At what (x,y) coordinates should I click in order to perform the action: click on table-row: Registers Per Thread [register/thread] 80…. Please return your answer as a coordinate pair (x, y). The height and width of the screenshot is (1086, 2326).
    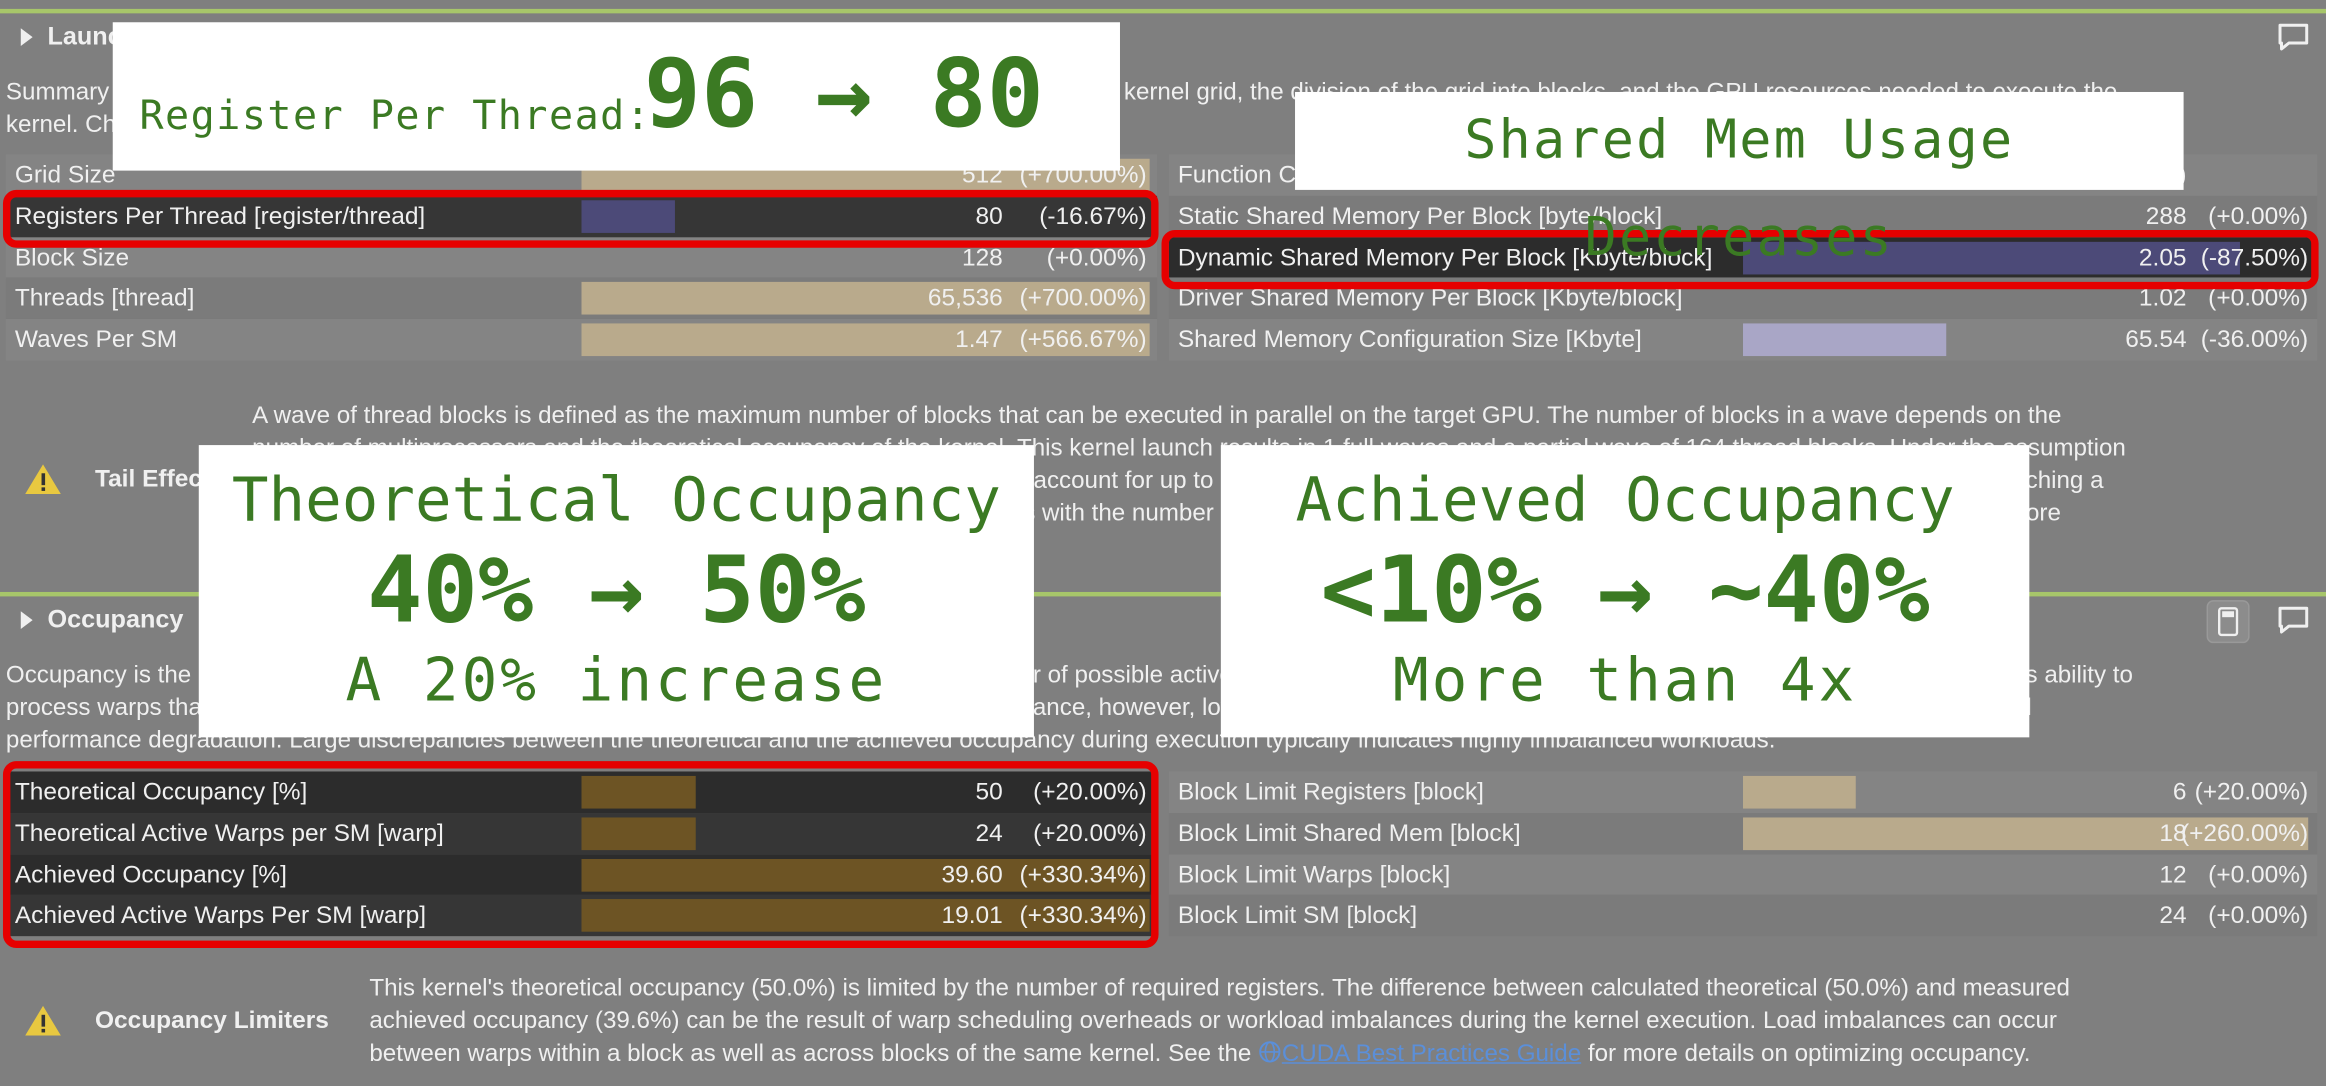
    Looking at the image, I should click on (581, 216).